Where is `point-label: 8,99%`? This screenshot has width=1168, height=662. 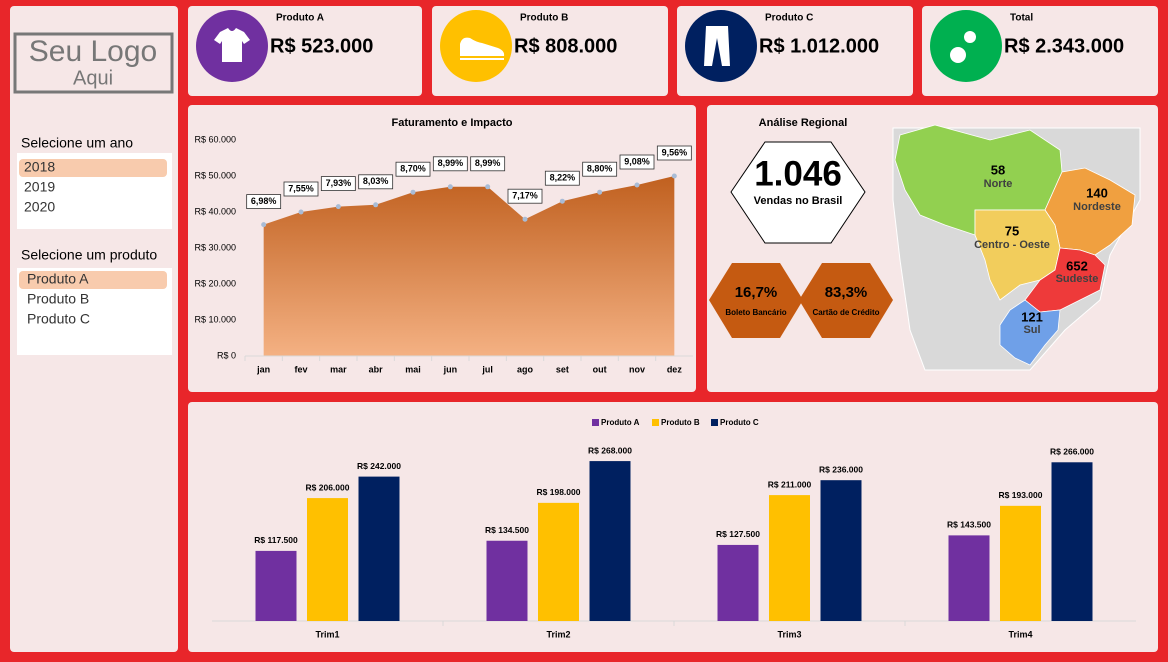 point-label: 8,99% is located at coordinates (488, 163).